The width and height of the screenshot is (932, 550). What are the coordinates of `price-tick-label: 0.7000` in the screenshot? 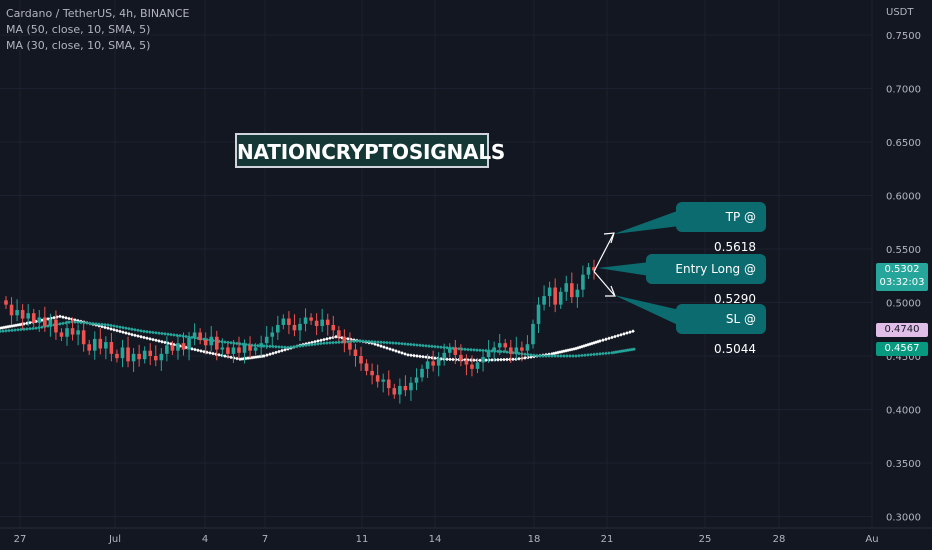 It's located at (903, 90).